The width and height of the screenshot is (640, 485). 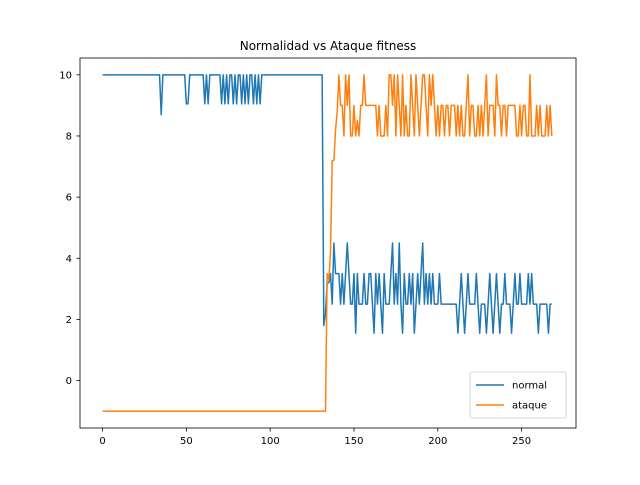 What do you see at coordinates (69, 136) in the screenshot?
I see `y-tick-label: 8` at bounding box center [69, 136].